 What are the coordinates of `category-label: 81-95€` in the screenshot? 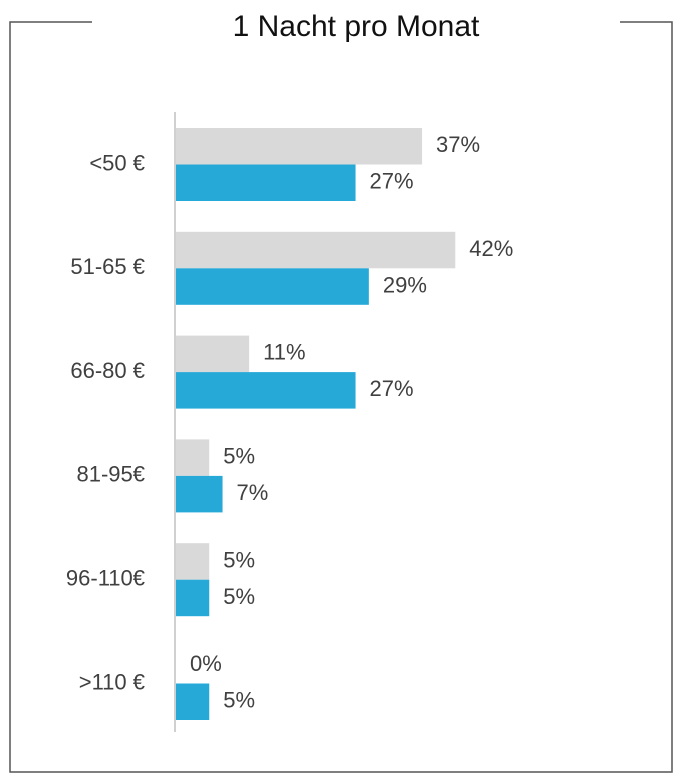 It's located at (110, 474).